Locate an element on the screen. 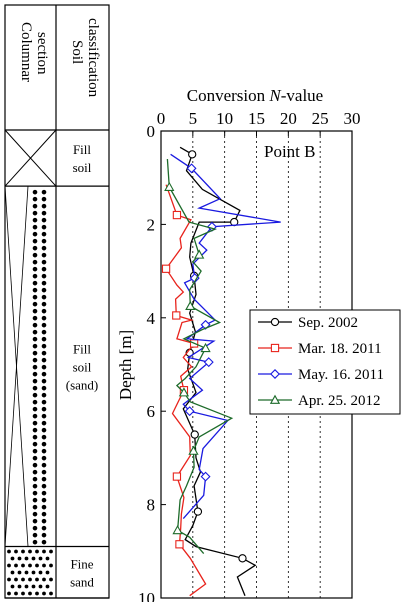 Image resolution: width=404 pixels, height=602 pixels. point-annotation: Point B is located at coordinates (290, 151).